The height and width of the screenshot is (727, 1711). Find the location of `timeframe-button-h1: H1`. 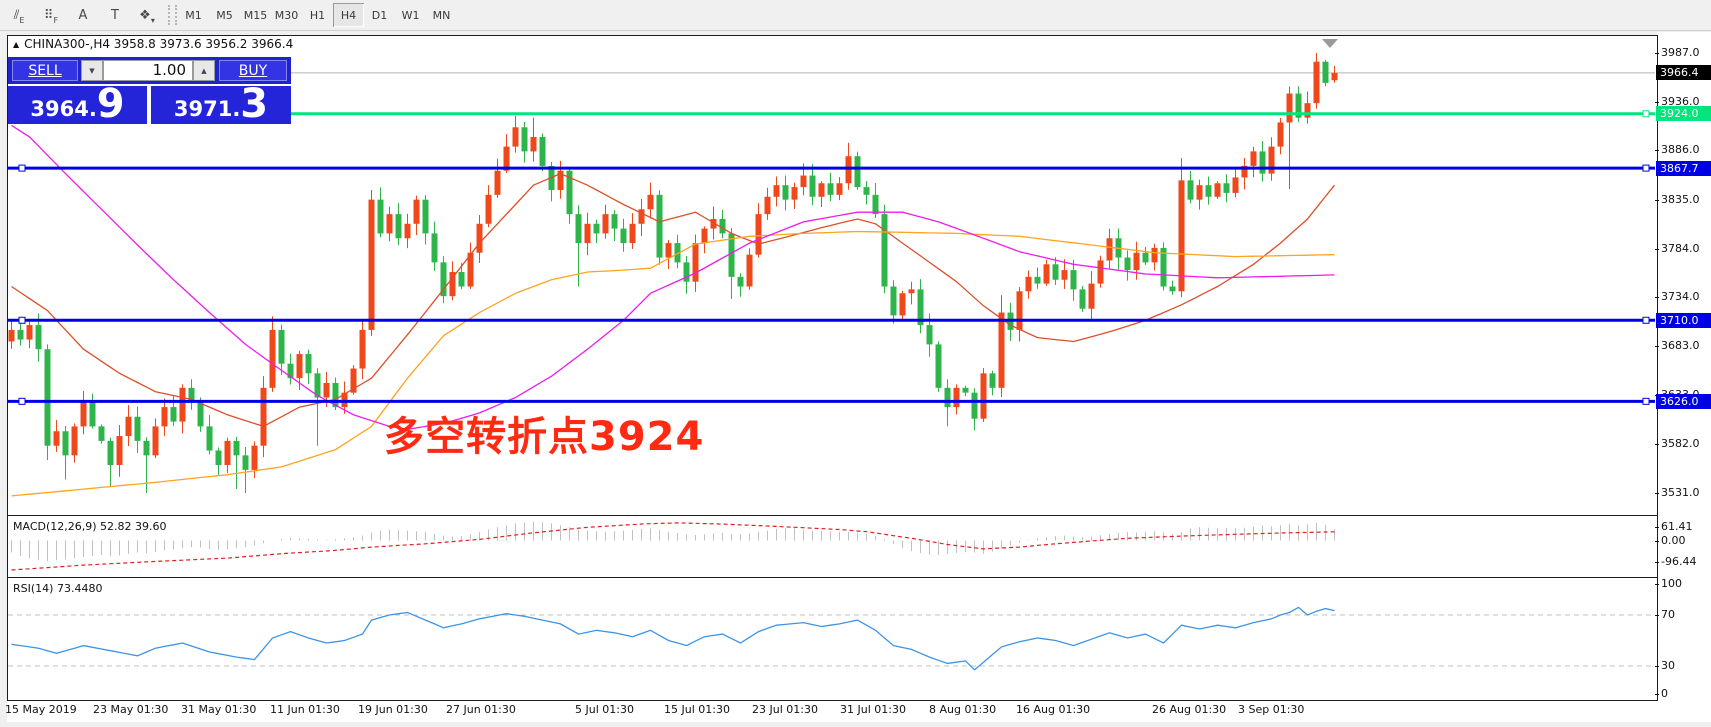

timeframe-button-h1: H1 is located at coordinates (317, 15).